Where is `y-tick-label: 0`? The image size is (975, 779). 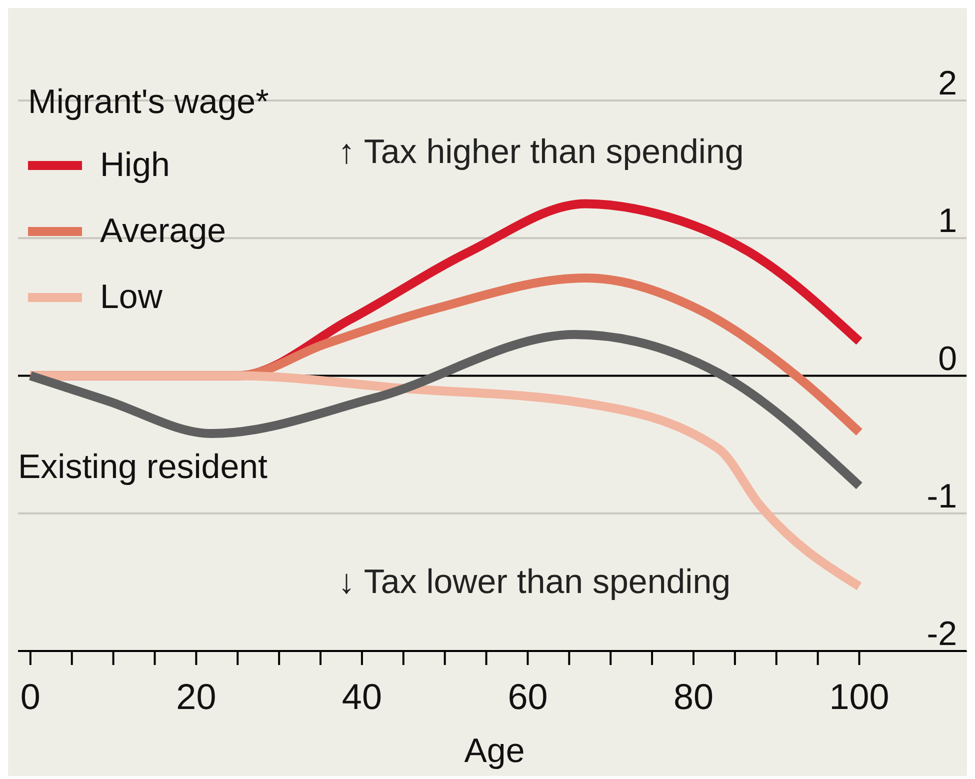 y-tick-label: 0 is located at coordinates (947, 359).